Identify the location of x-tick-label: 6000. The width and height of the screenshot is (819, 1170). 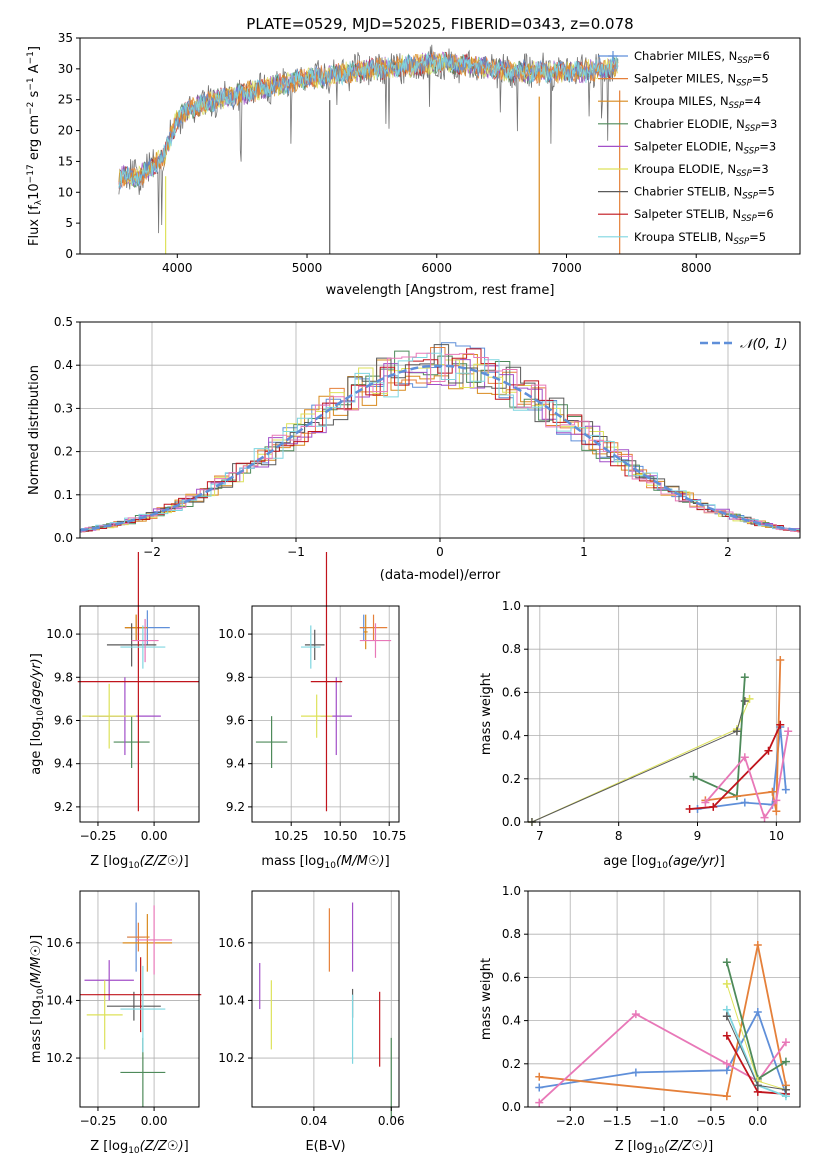
(436, 268).